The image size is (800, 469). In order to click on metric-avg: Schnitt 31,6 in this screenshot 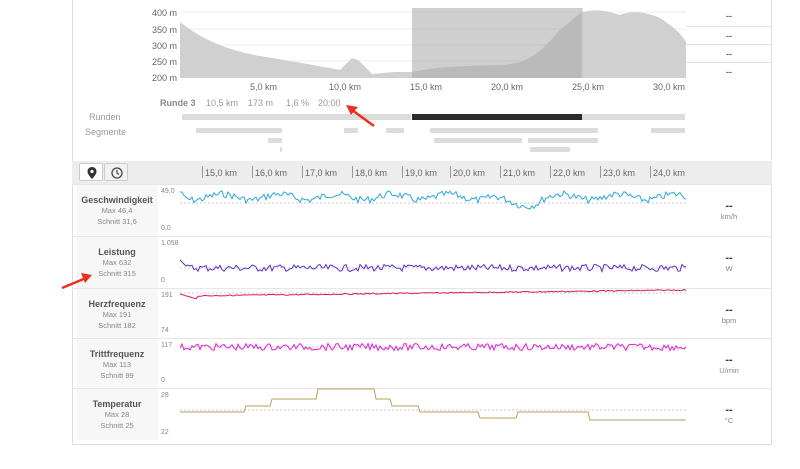, I will do `click(117, 221)`.